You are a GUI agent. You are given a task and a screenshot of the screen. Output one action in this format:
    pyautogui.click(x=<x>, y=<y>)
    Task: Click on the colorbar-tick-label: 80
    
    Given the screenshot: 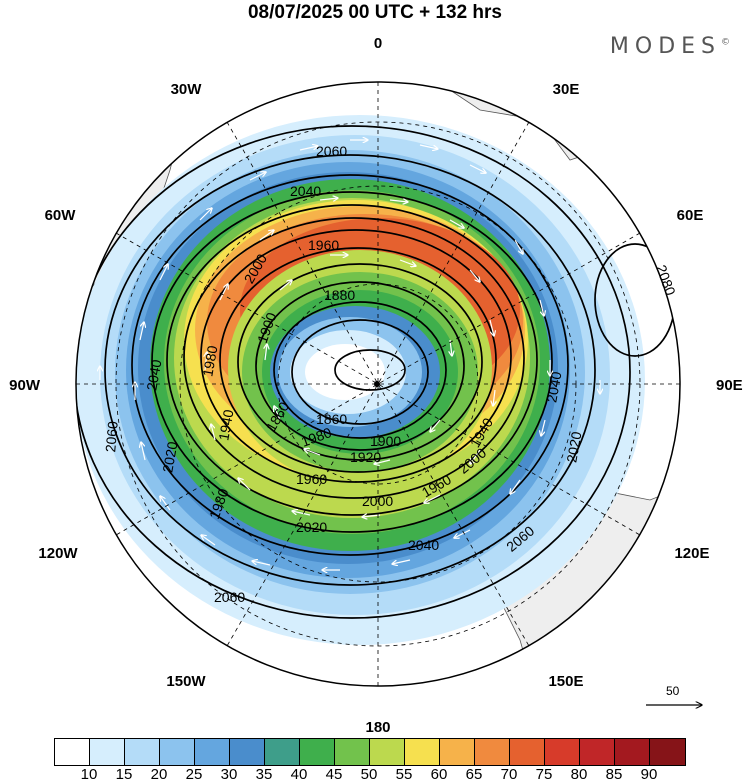 What is the action you would take?
    pyautogui.click(x=579, y=774)
    